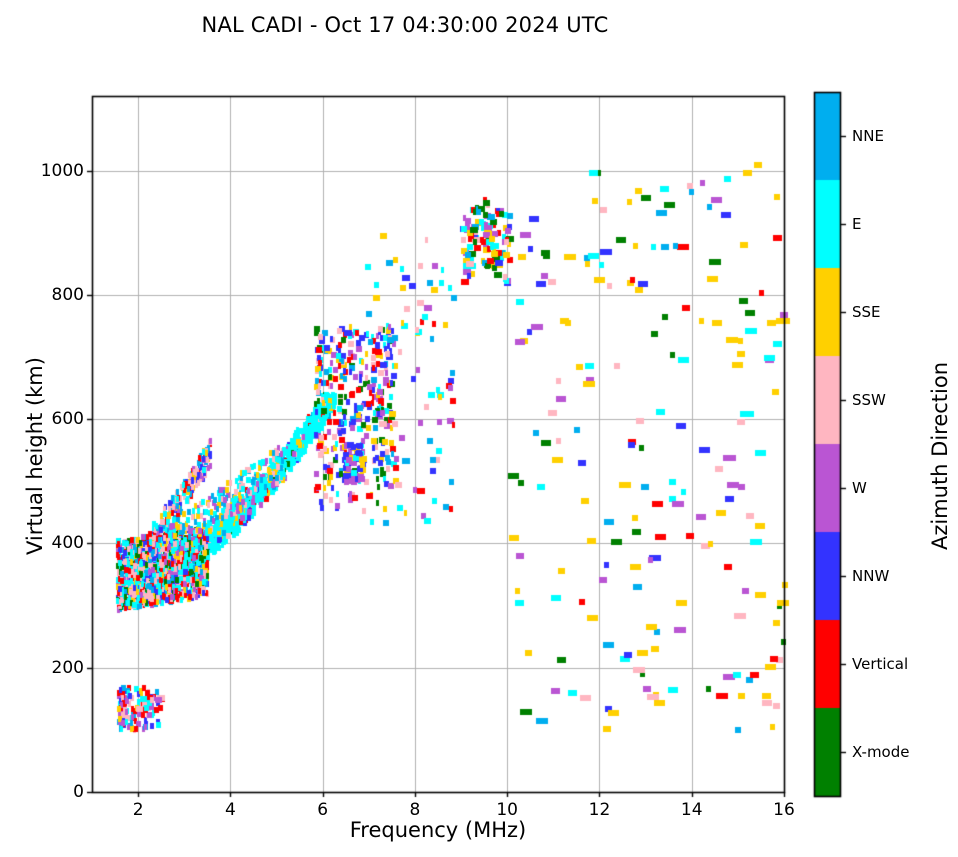 The height and width of the screenshot is (857, 958). What do you see at coordinates (691, 810) in the screenshot?
I see `x-tick-label: 14` at bounding box center [691, 810].